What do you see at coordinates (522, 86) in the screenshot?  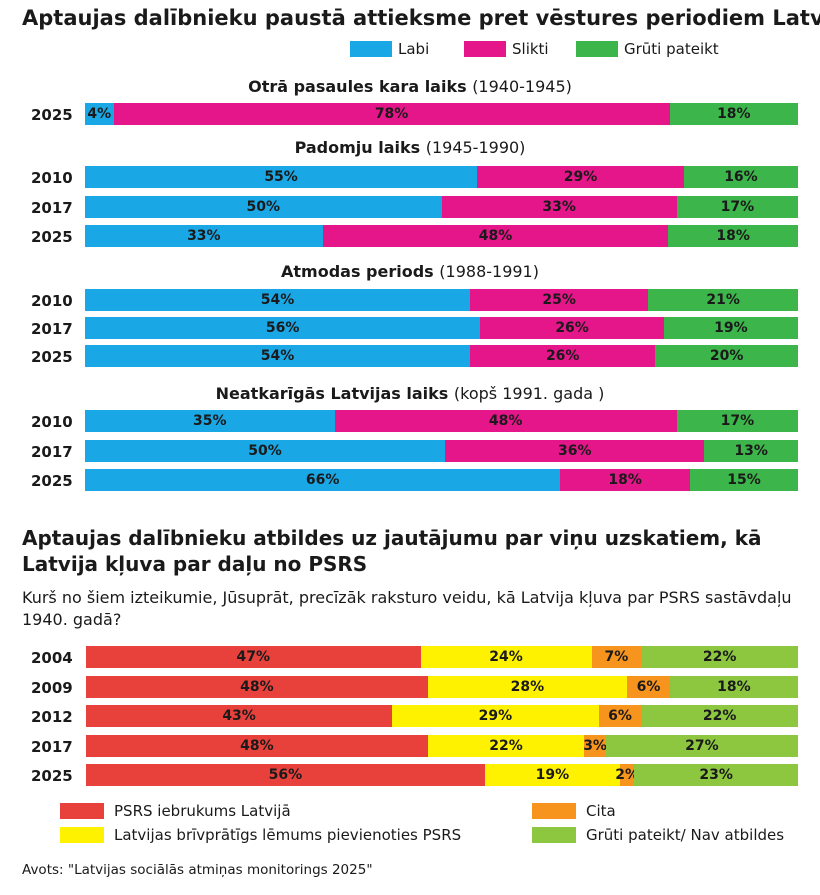 I see `group-title-range: (1940-1945)` at bounding box center [522, 86].